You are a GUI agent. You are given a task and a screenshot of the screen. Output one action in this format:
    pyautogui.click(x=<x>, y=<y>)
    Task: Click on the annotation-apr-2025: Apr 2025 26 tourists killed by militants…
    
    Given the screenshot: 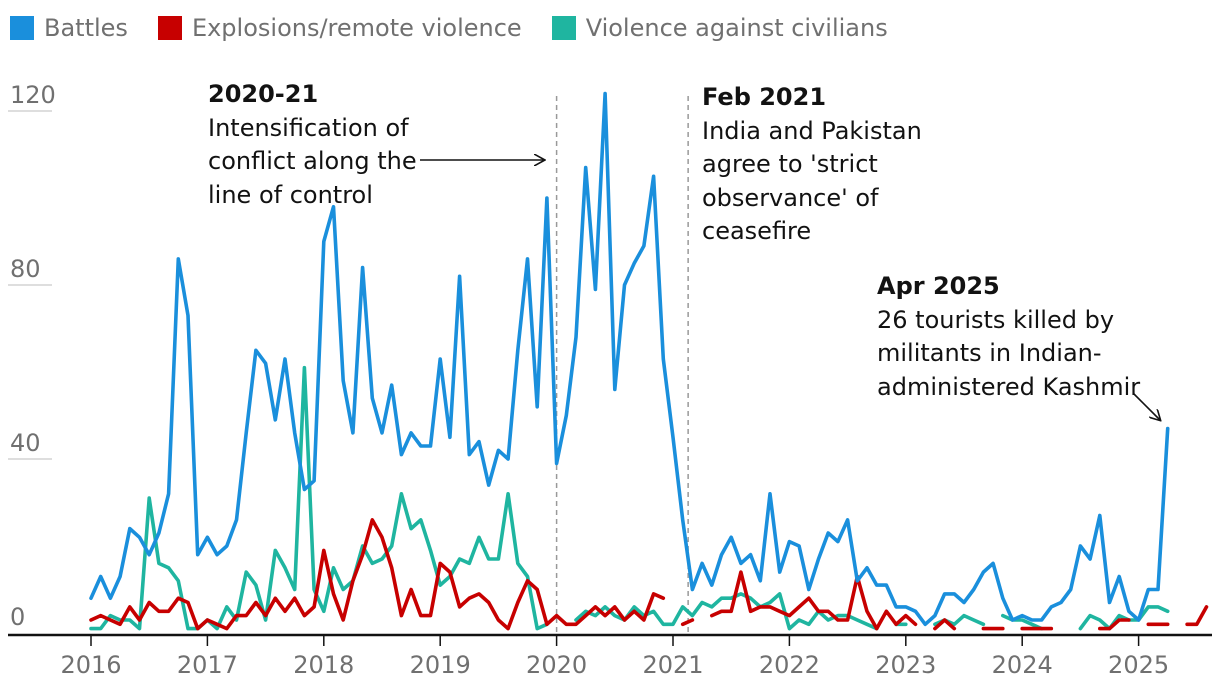 What is the action you would take?
    pyautogui.click(x=1008, y=337)
    